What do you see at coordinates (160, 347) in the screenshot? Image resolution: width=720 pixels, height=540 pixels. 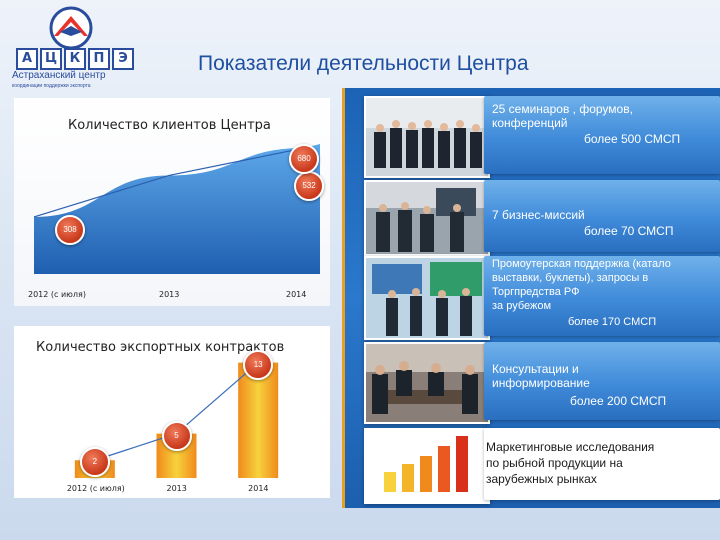 I see `contracts-chart-title: Количество экспортных контрактов` at bounding box center [160, 347].